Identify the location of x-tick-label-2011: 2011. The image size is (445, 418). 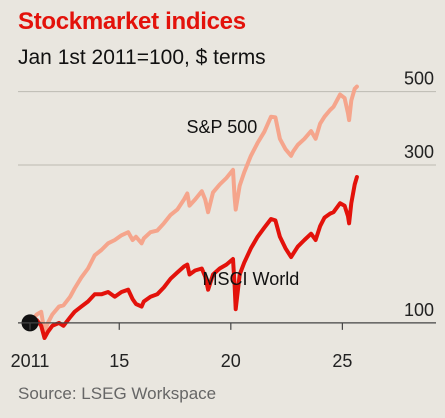
(30, 361).